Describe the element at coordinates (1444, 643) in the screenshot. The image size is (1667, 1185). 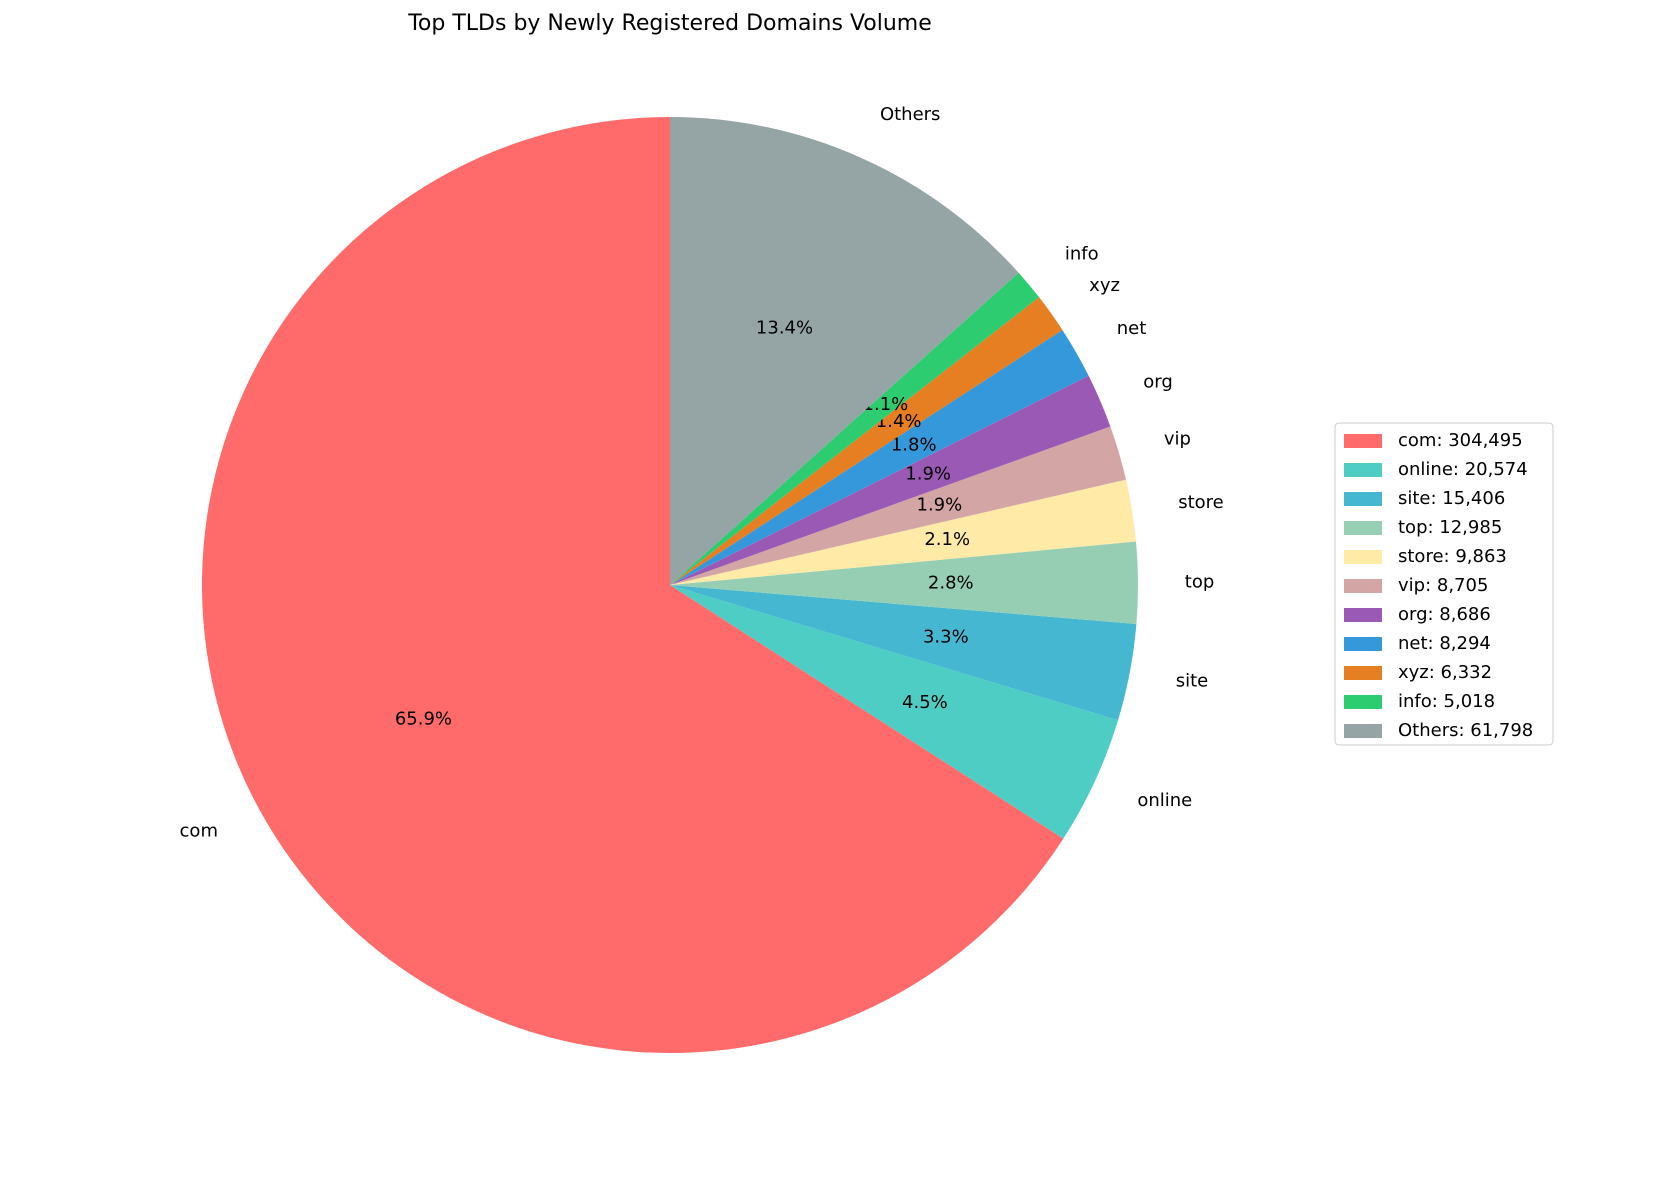
I see `legend-label: net: 8,294` at that location.